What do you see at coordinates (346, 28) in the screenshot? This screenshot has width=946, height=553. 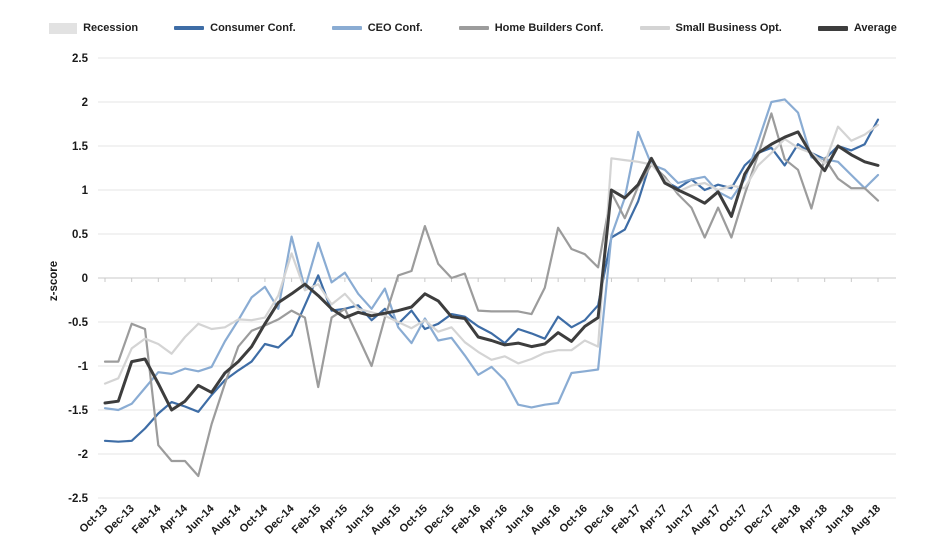 I see `legend-swatch-ceo-conf` at bounding box center [346, 28].